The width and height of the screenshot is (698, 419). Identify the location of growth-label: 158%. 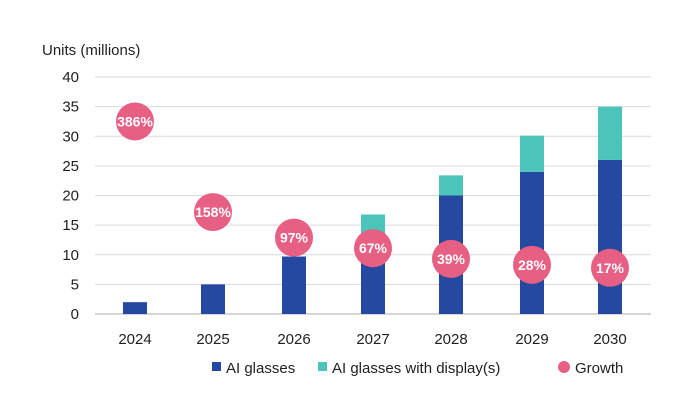
(213, 212).